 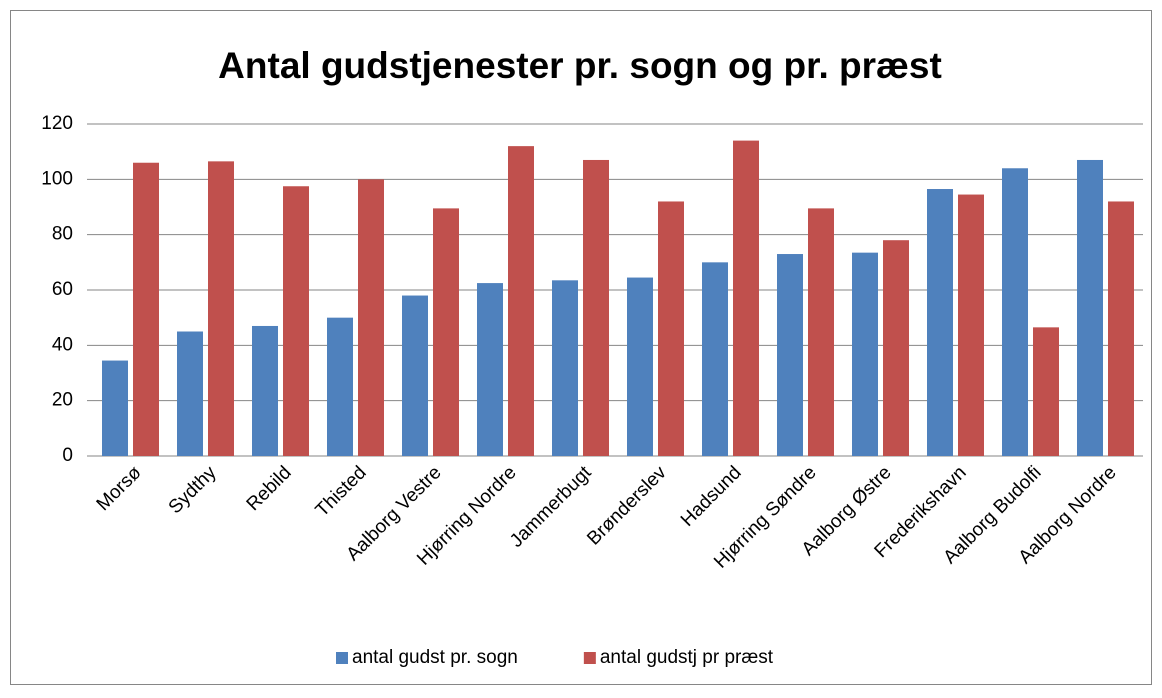 What do you see at coordinates (62, 400) in the screenshot?
I see `y-tick-label: 20` at bounding box center [62, 400].